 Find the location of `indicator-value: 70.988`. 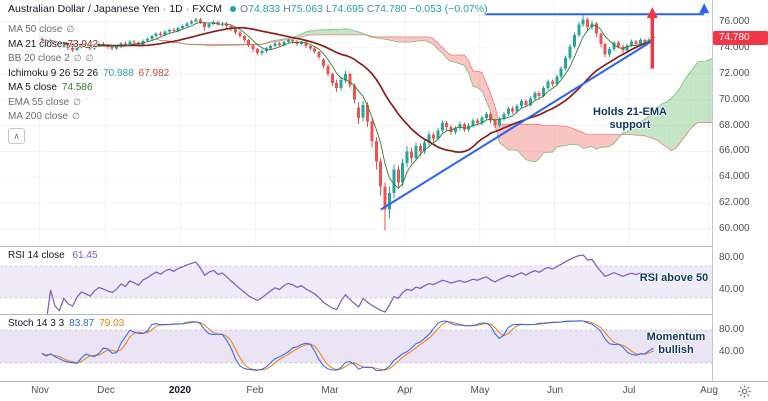

indicator-value: 70.988 is located at coordinates (118, 73).